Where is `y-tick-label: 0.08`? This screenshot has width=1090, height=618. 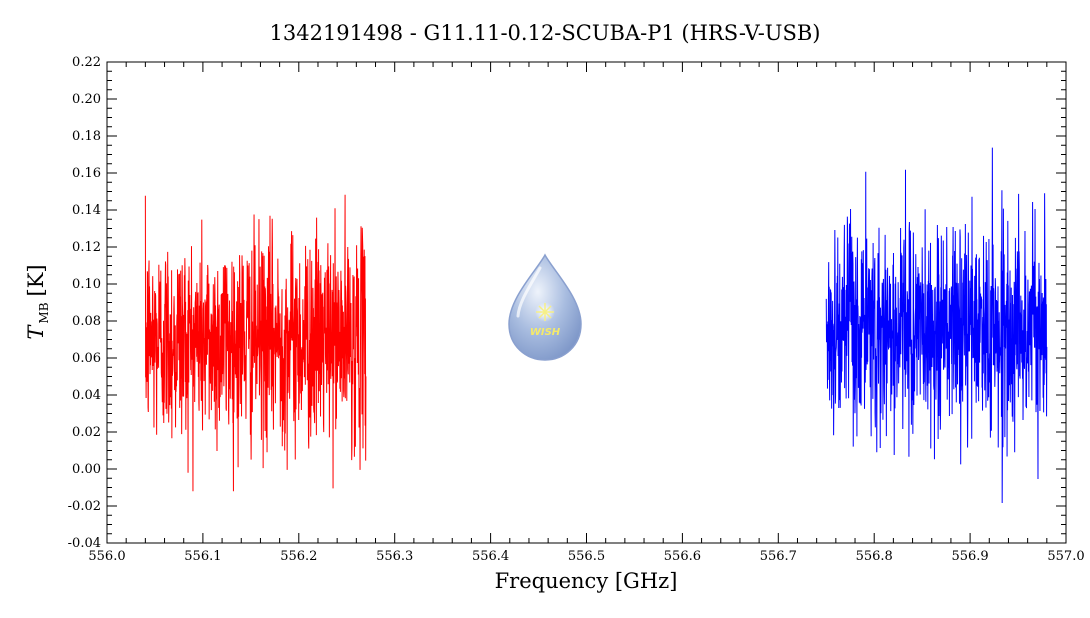 y-tick-label: 0.08 is located at coordinates (86, 321).